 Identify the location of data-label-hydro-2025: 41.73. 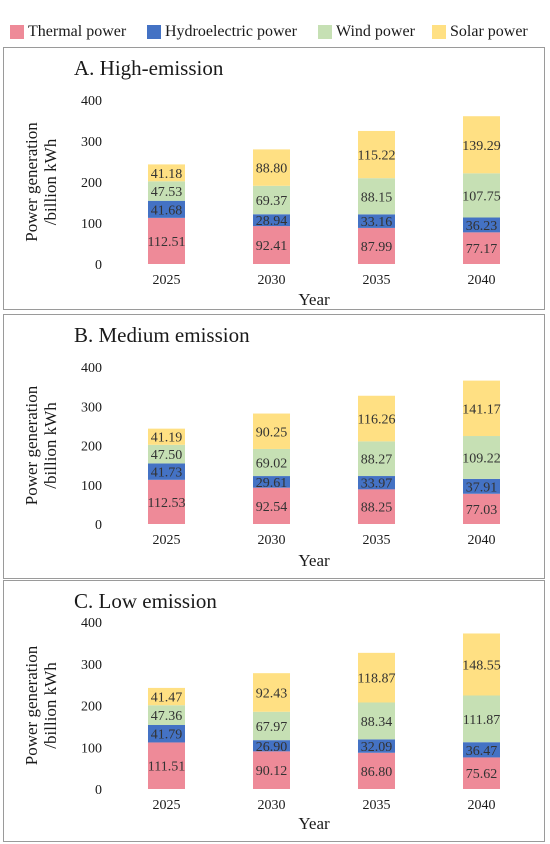
(167, 473).